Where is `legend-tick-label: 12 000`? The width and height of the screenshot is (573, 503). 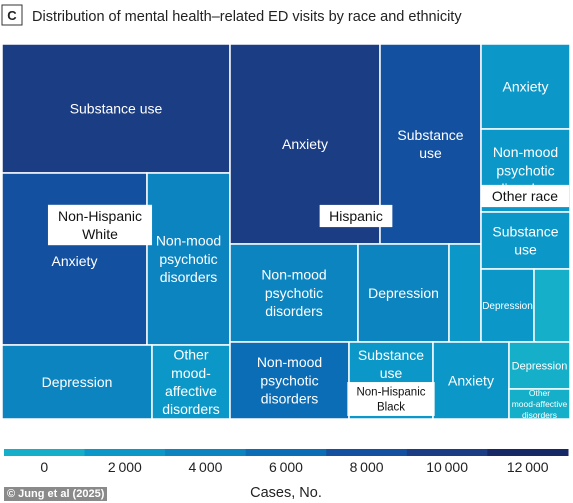
legend-tick-label: 12 000 is located at coordinates (528, 467).